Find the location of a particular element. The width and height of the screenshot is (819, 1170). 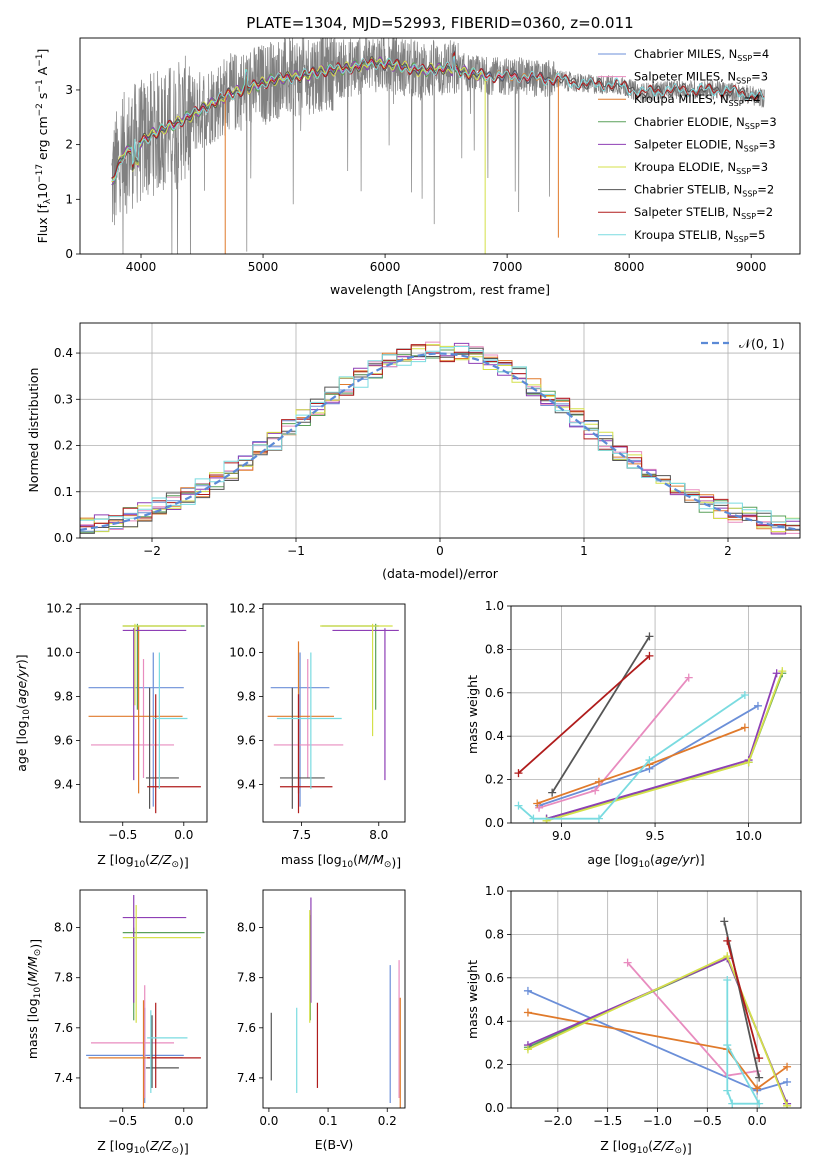

legend-label: Salpeter MILES, NSSP=3 is located at coordinates (701, 78).